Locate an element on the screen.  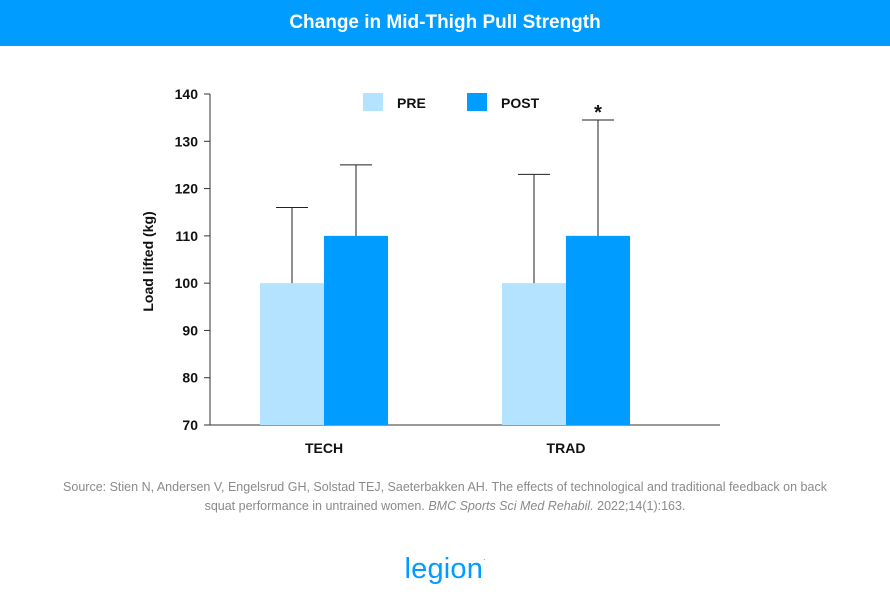
y-tick-label: 70 is located at coordinates (190, 425).